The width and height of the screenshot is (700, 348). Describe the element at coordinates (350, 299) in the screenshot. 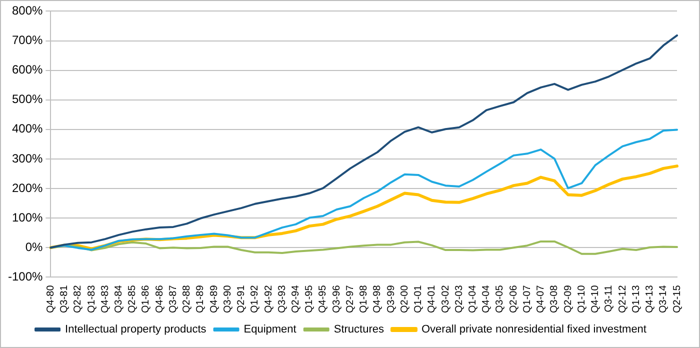

I see `x-tick-label: Q2-97` at that location.